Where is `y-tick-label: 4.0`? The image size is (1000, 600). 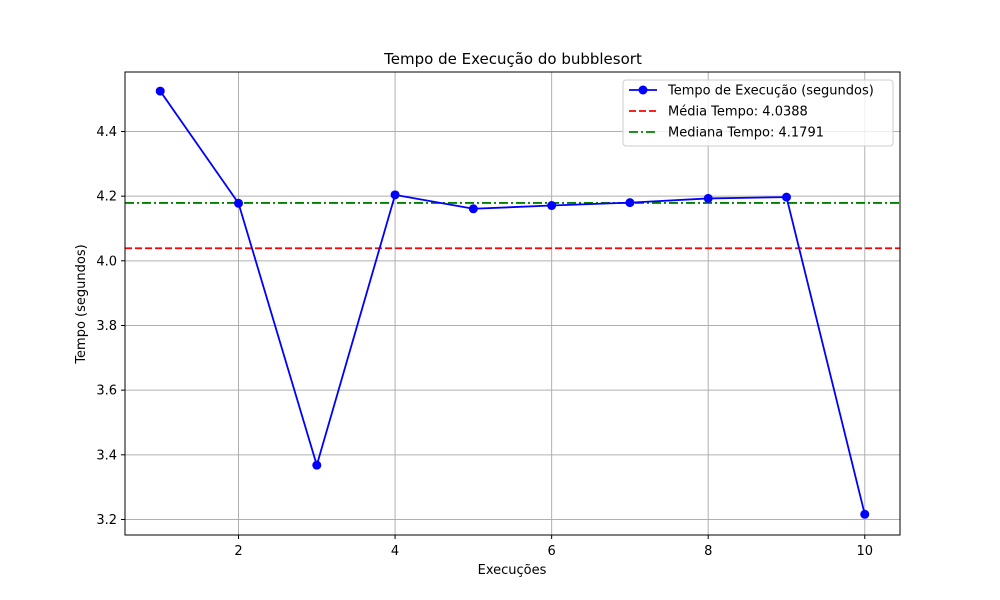
y-tick-label: 4.0 is located at coordinates (106, 261).